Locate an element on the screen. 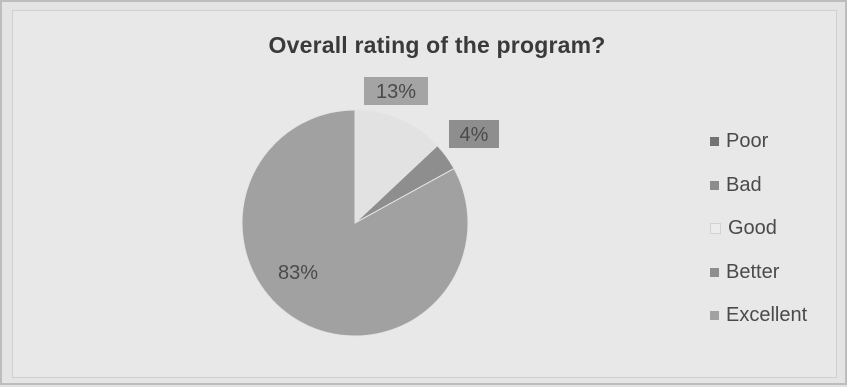 This screenshot has width=847, height=387. data-label-box-good is located at coordinates (396, 91).